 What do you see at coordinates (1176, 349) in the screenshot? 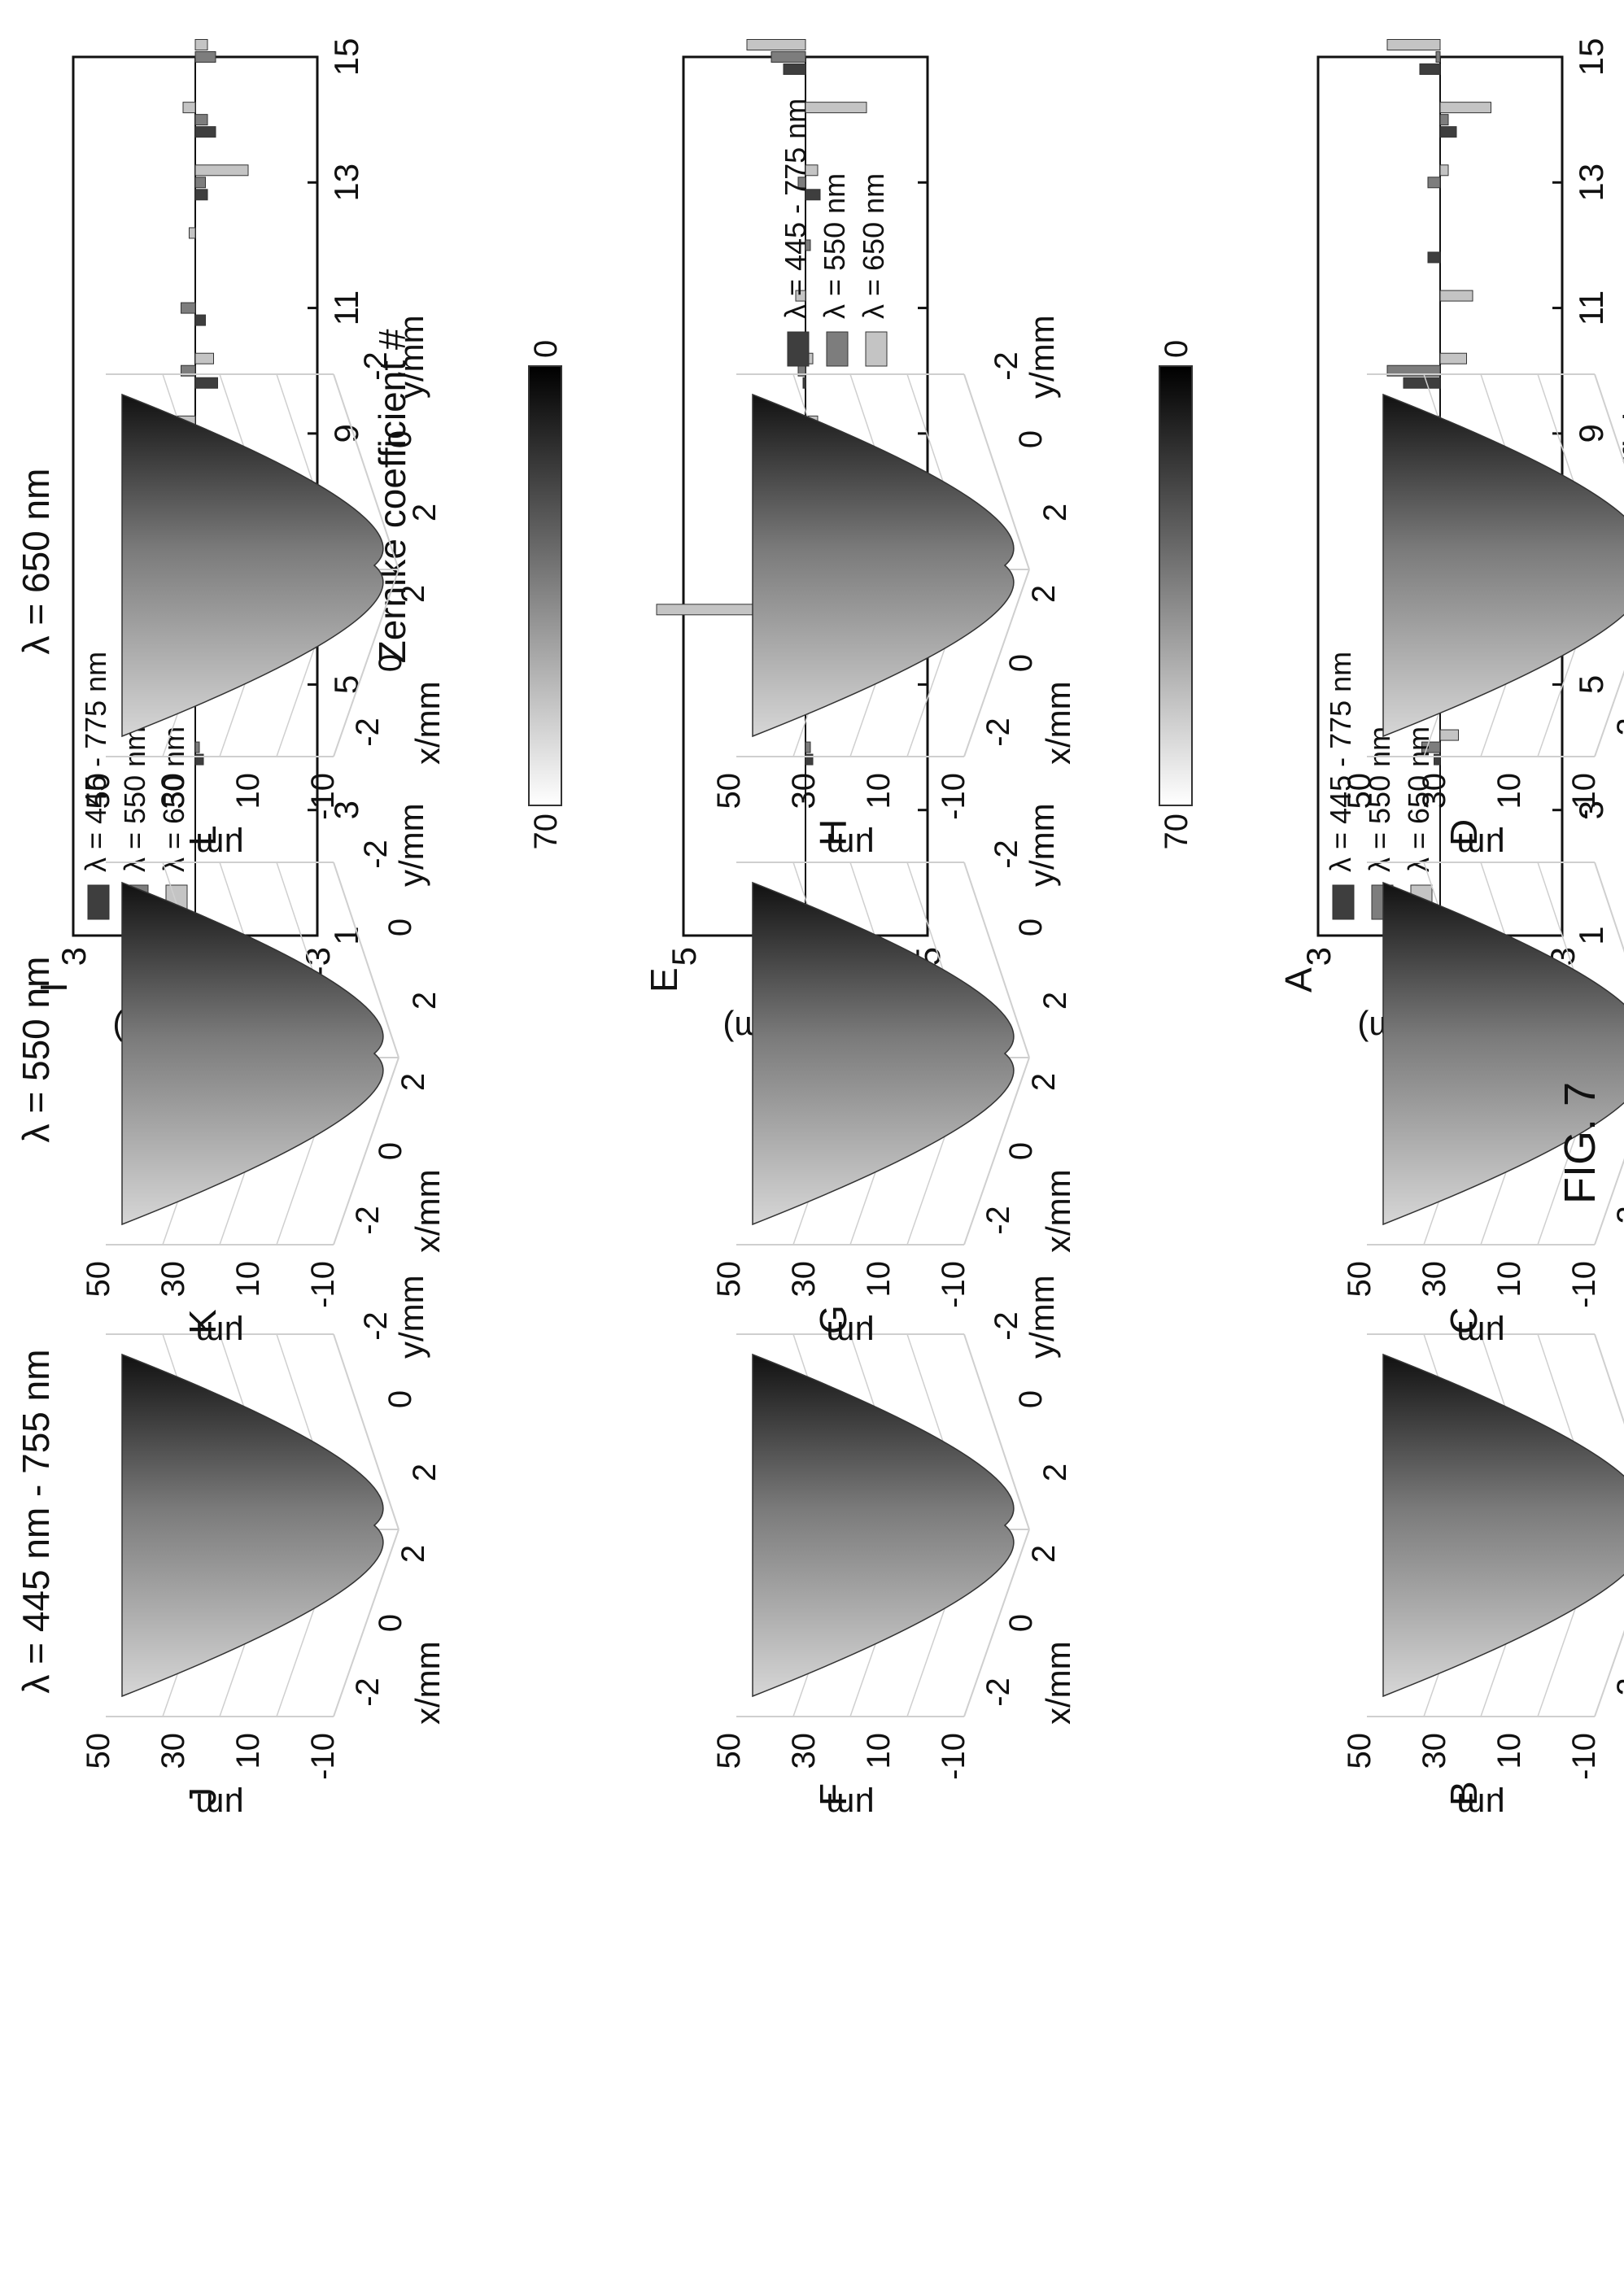
I see `colorbar-min-label: 0` at bounding box center [1176, 349].